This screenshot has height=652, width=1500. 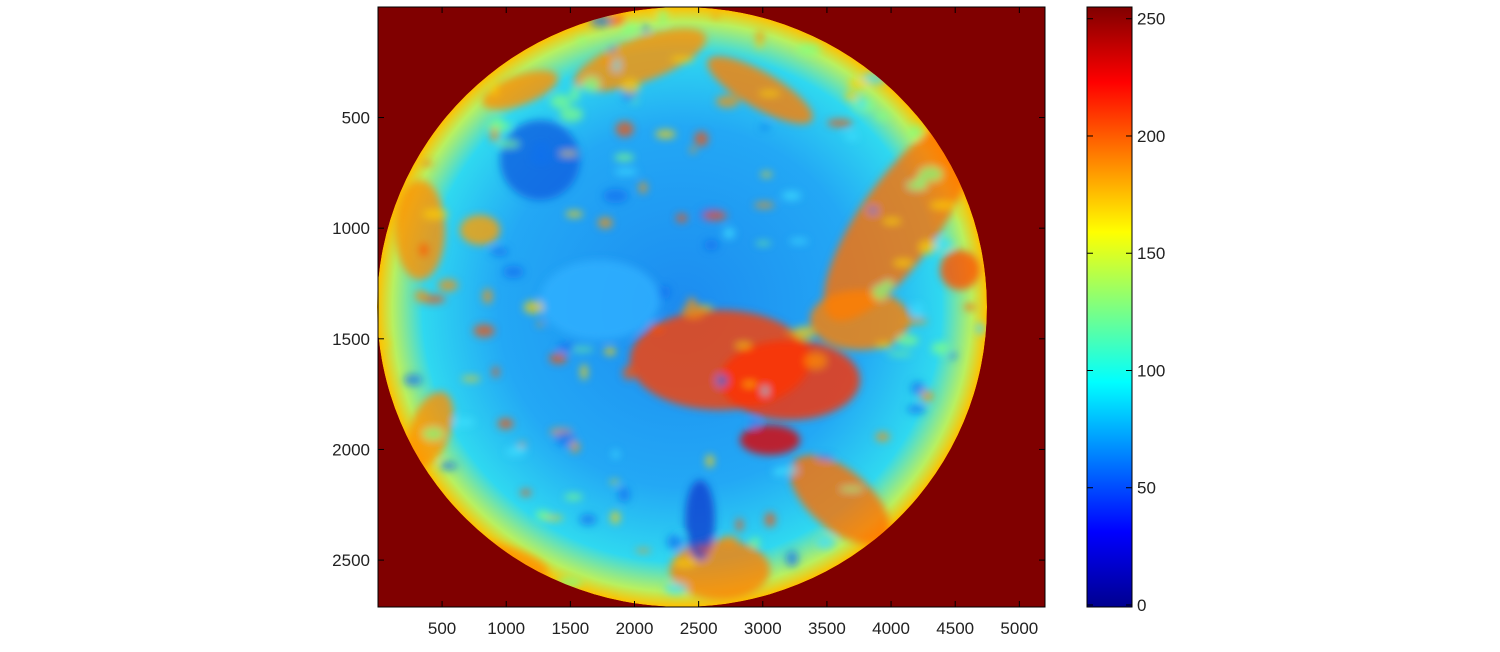 I want to click on x-tick-label: 4500, so click(x=955, y=628).